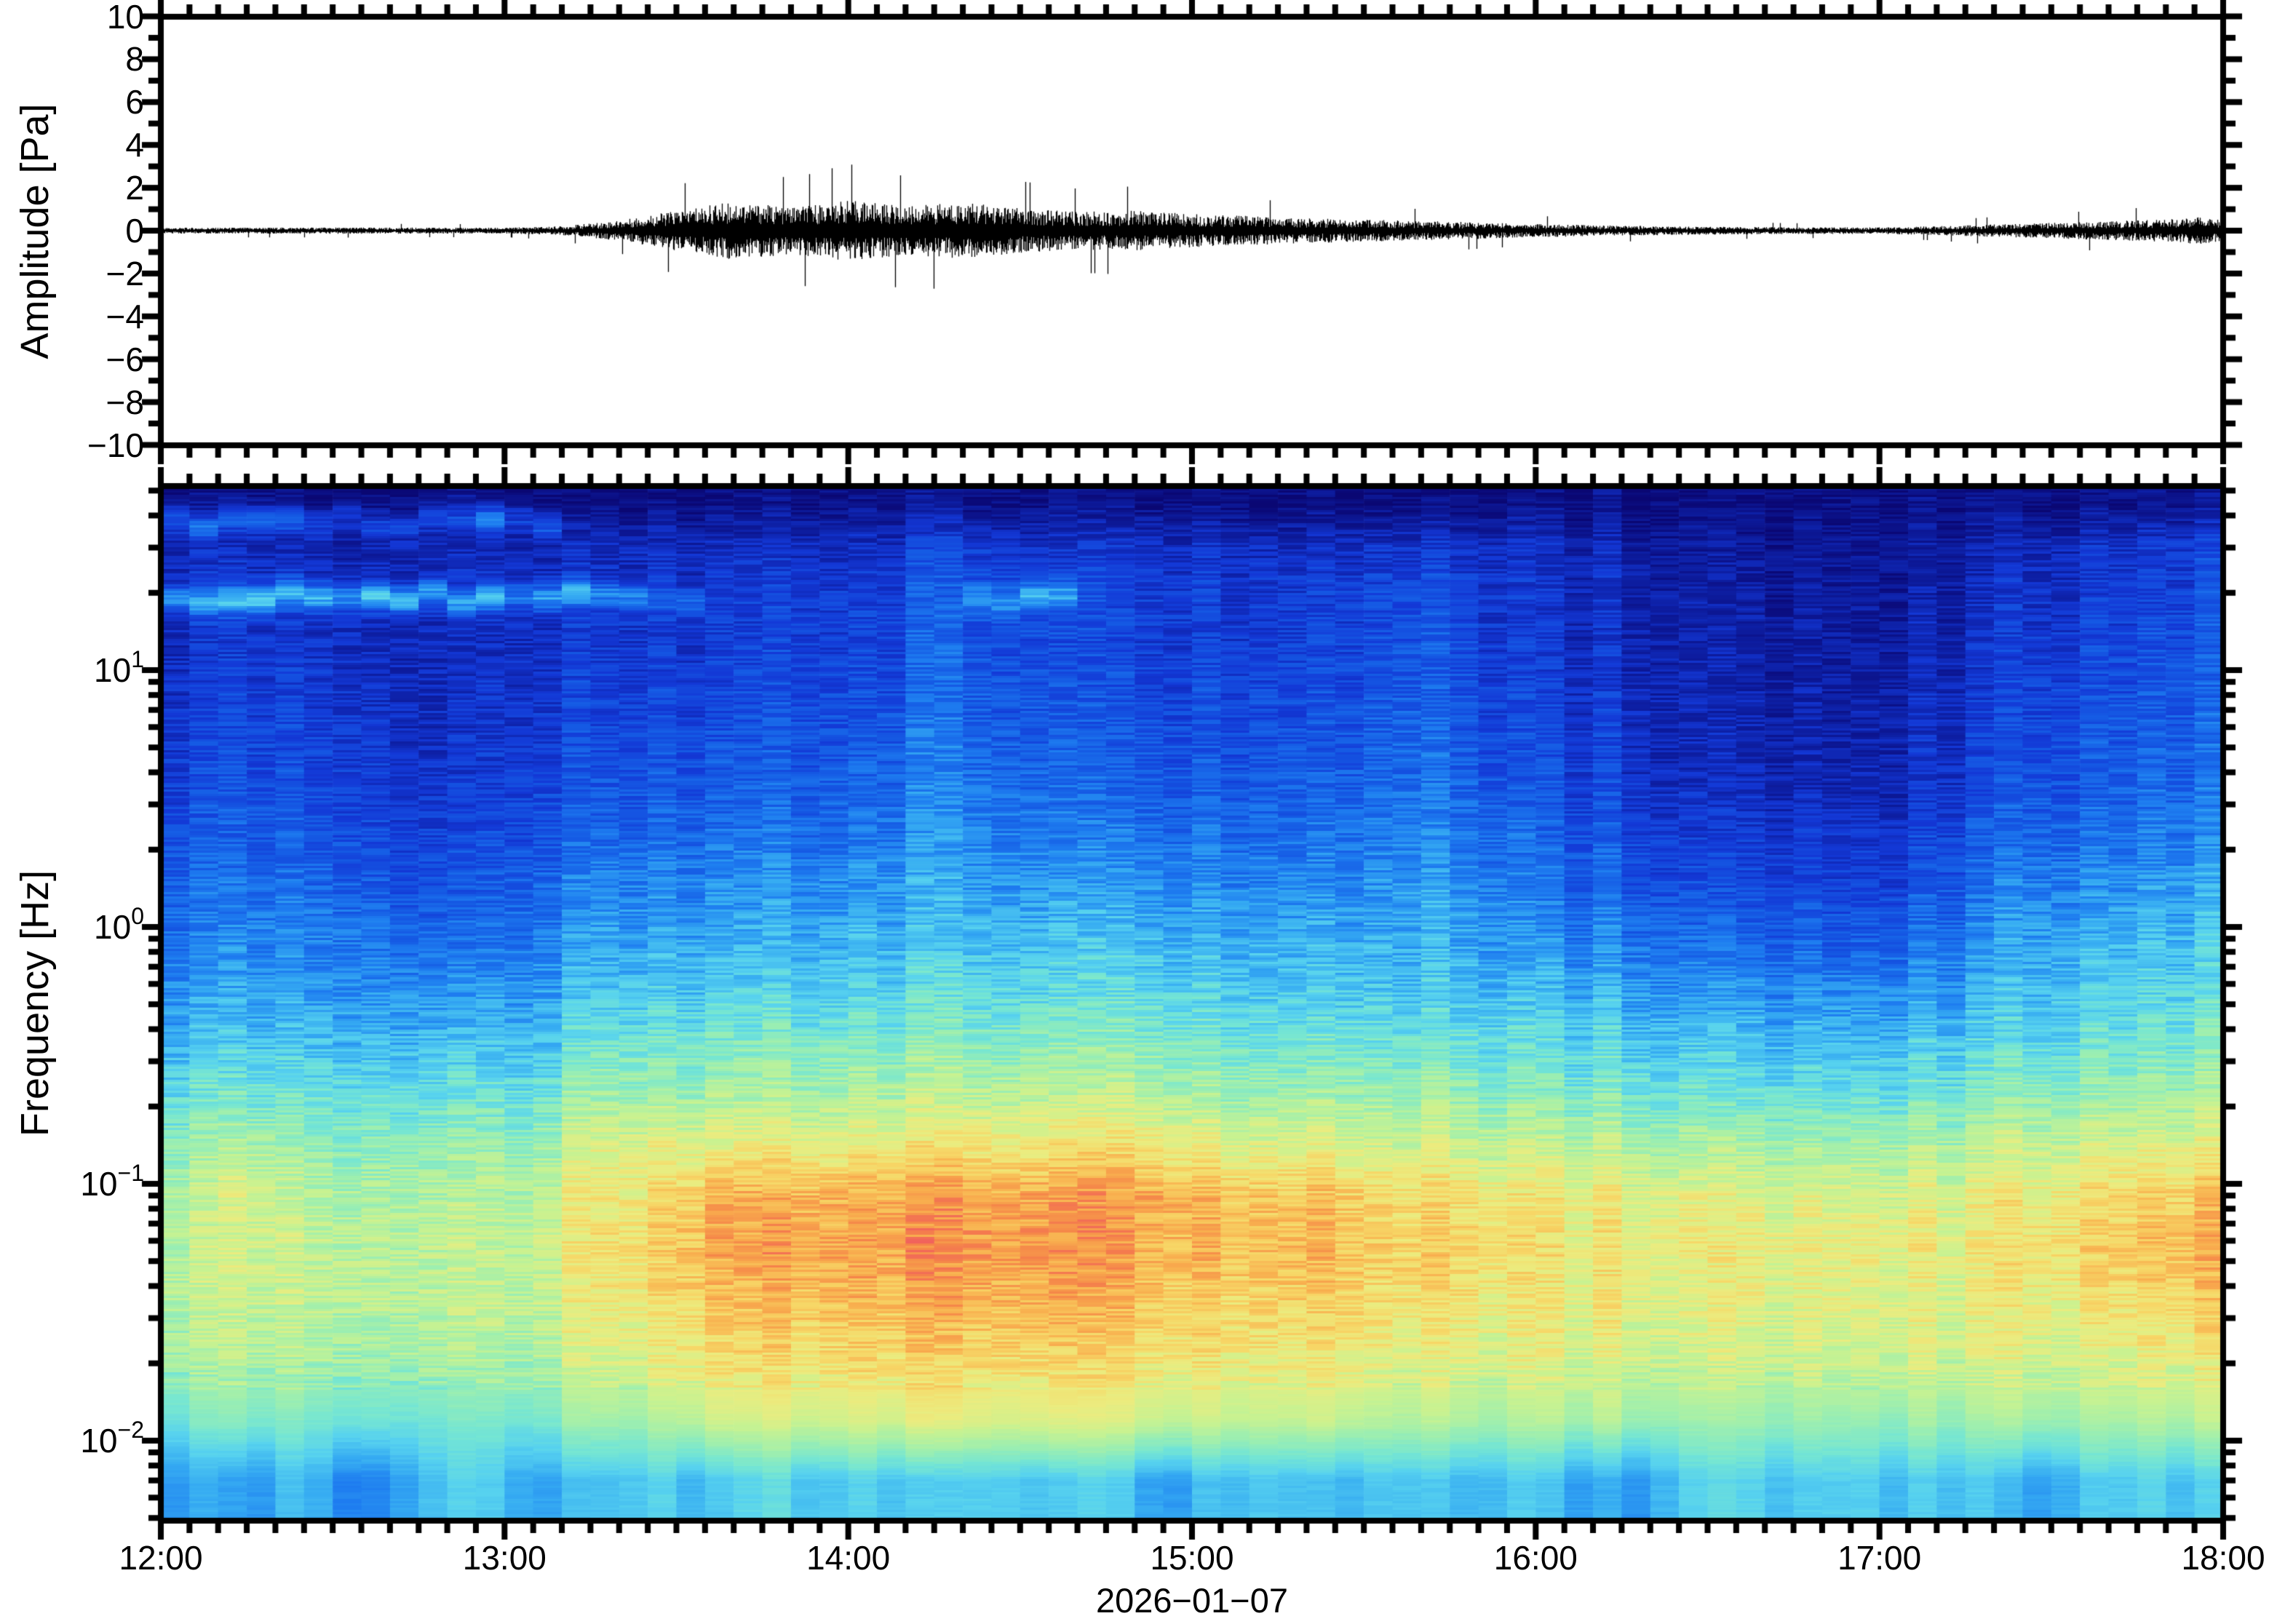  Describe the element at coordinates (115, 445) in the screenshot. I see `amplitude-tick-label: −10` at that location.